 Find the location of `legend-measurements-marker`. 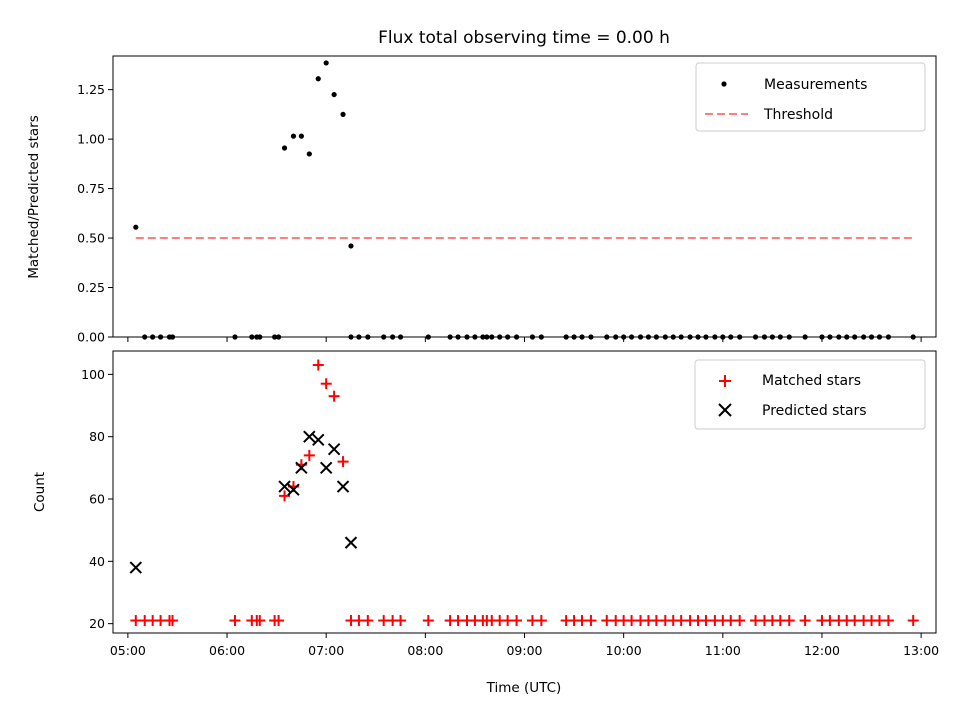

legend-measurements-marker is located at coordinates (724, 84).